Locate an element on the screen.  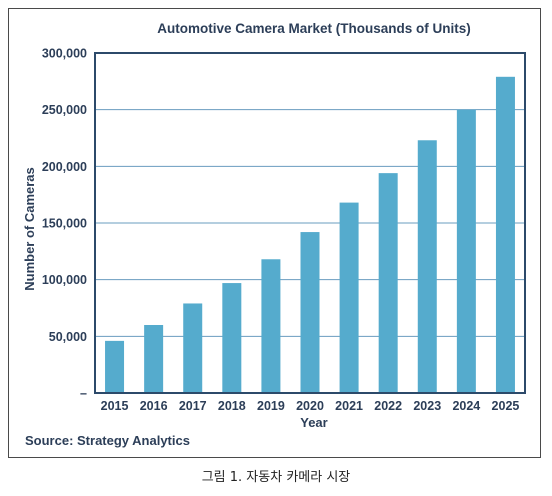
bar-2016 is located at coordinates (154, 359).